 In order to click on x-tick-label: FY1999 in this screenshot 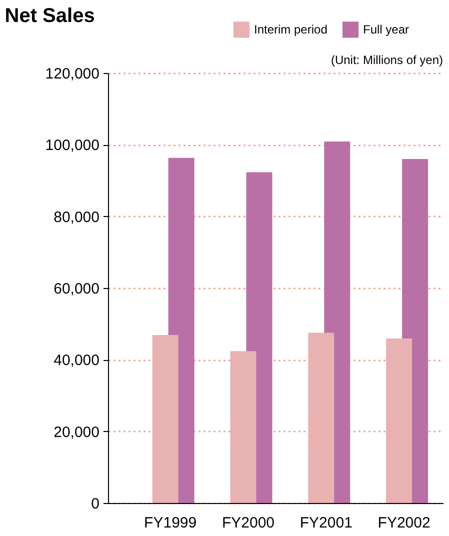, I will do `click(170, 523)`.